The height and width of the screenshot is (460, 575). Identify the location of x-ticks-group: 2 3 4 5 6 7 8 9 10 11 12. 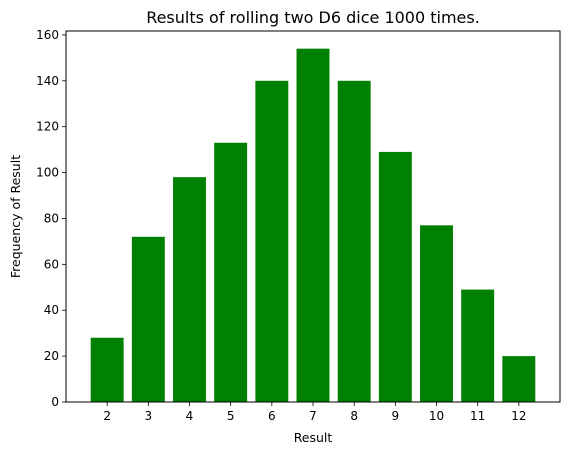
(314, 412).